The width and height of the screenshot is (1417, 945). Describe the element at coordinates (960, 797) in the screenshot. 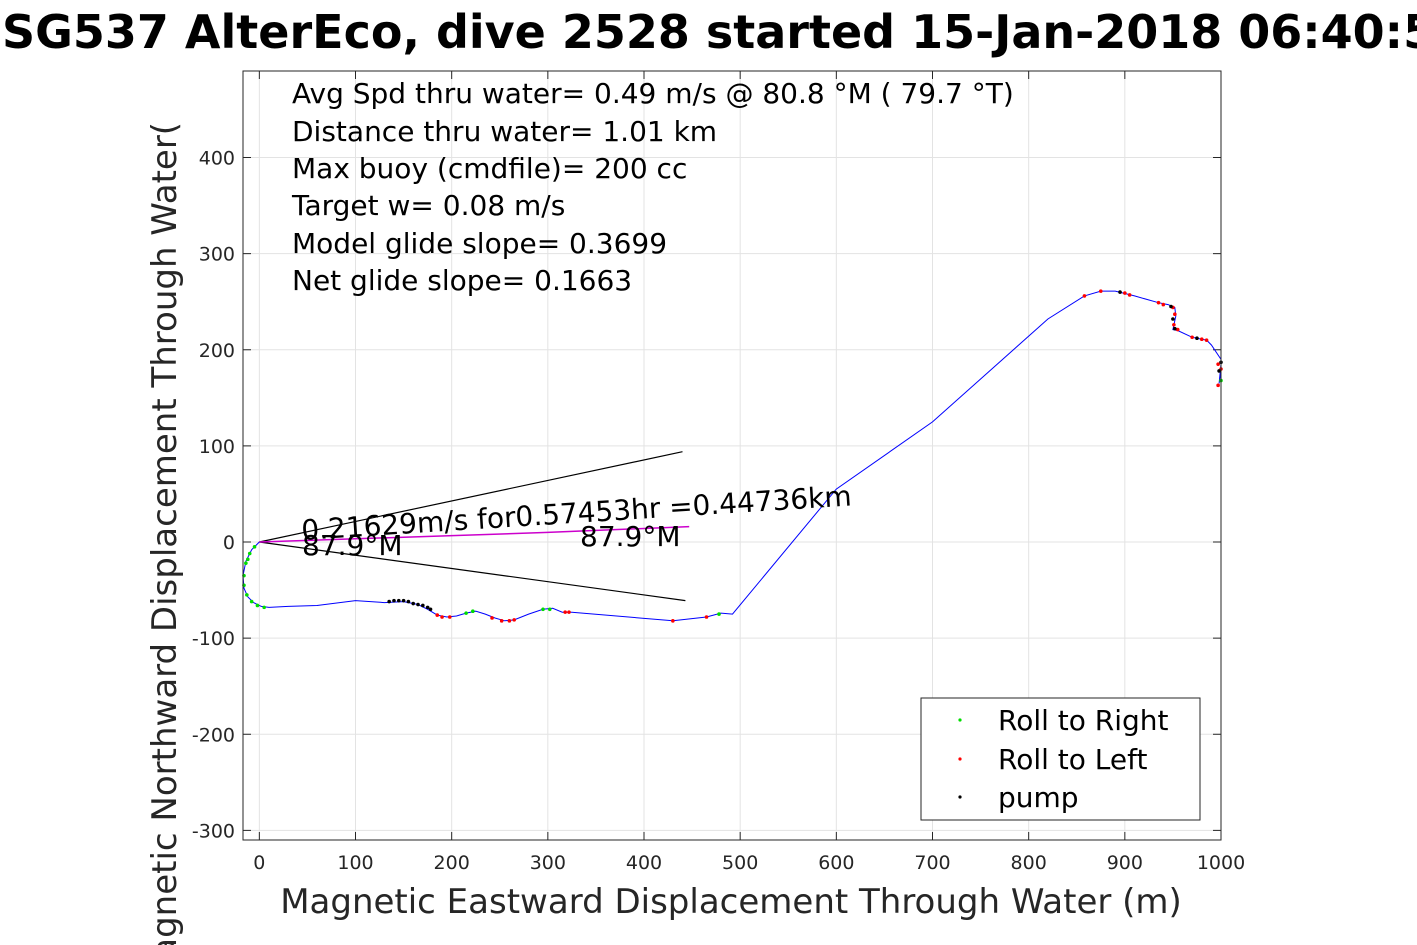

I see `legend-marker-pump` at that location.